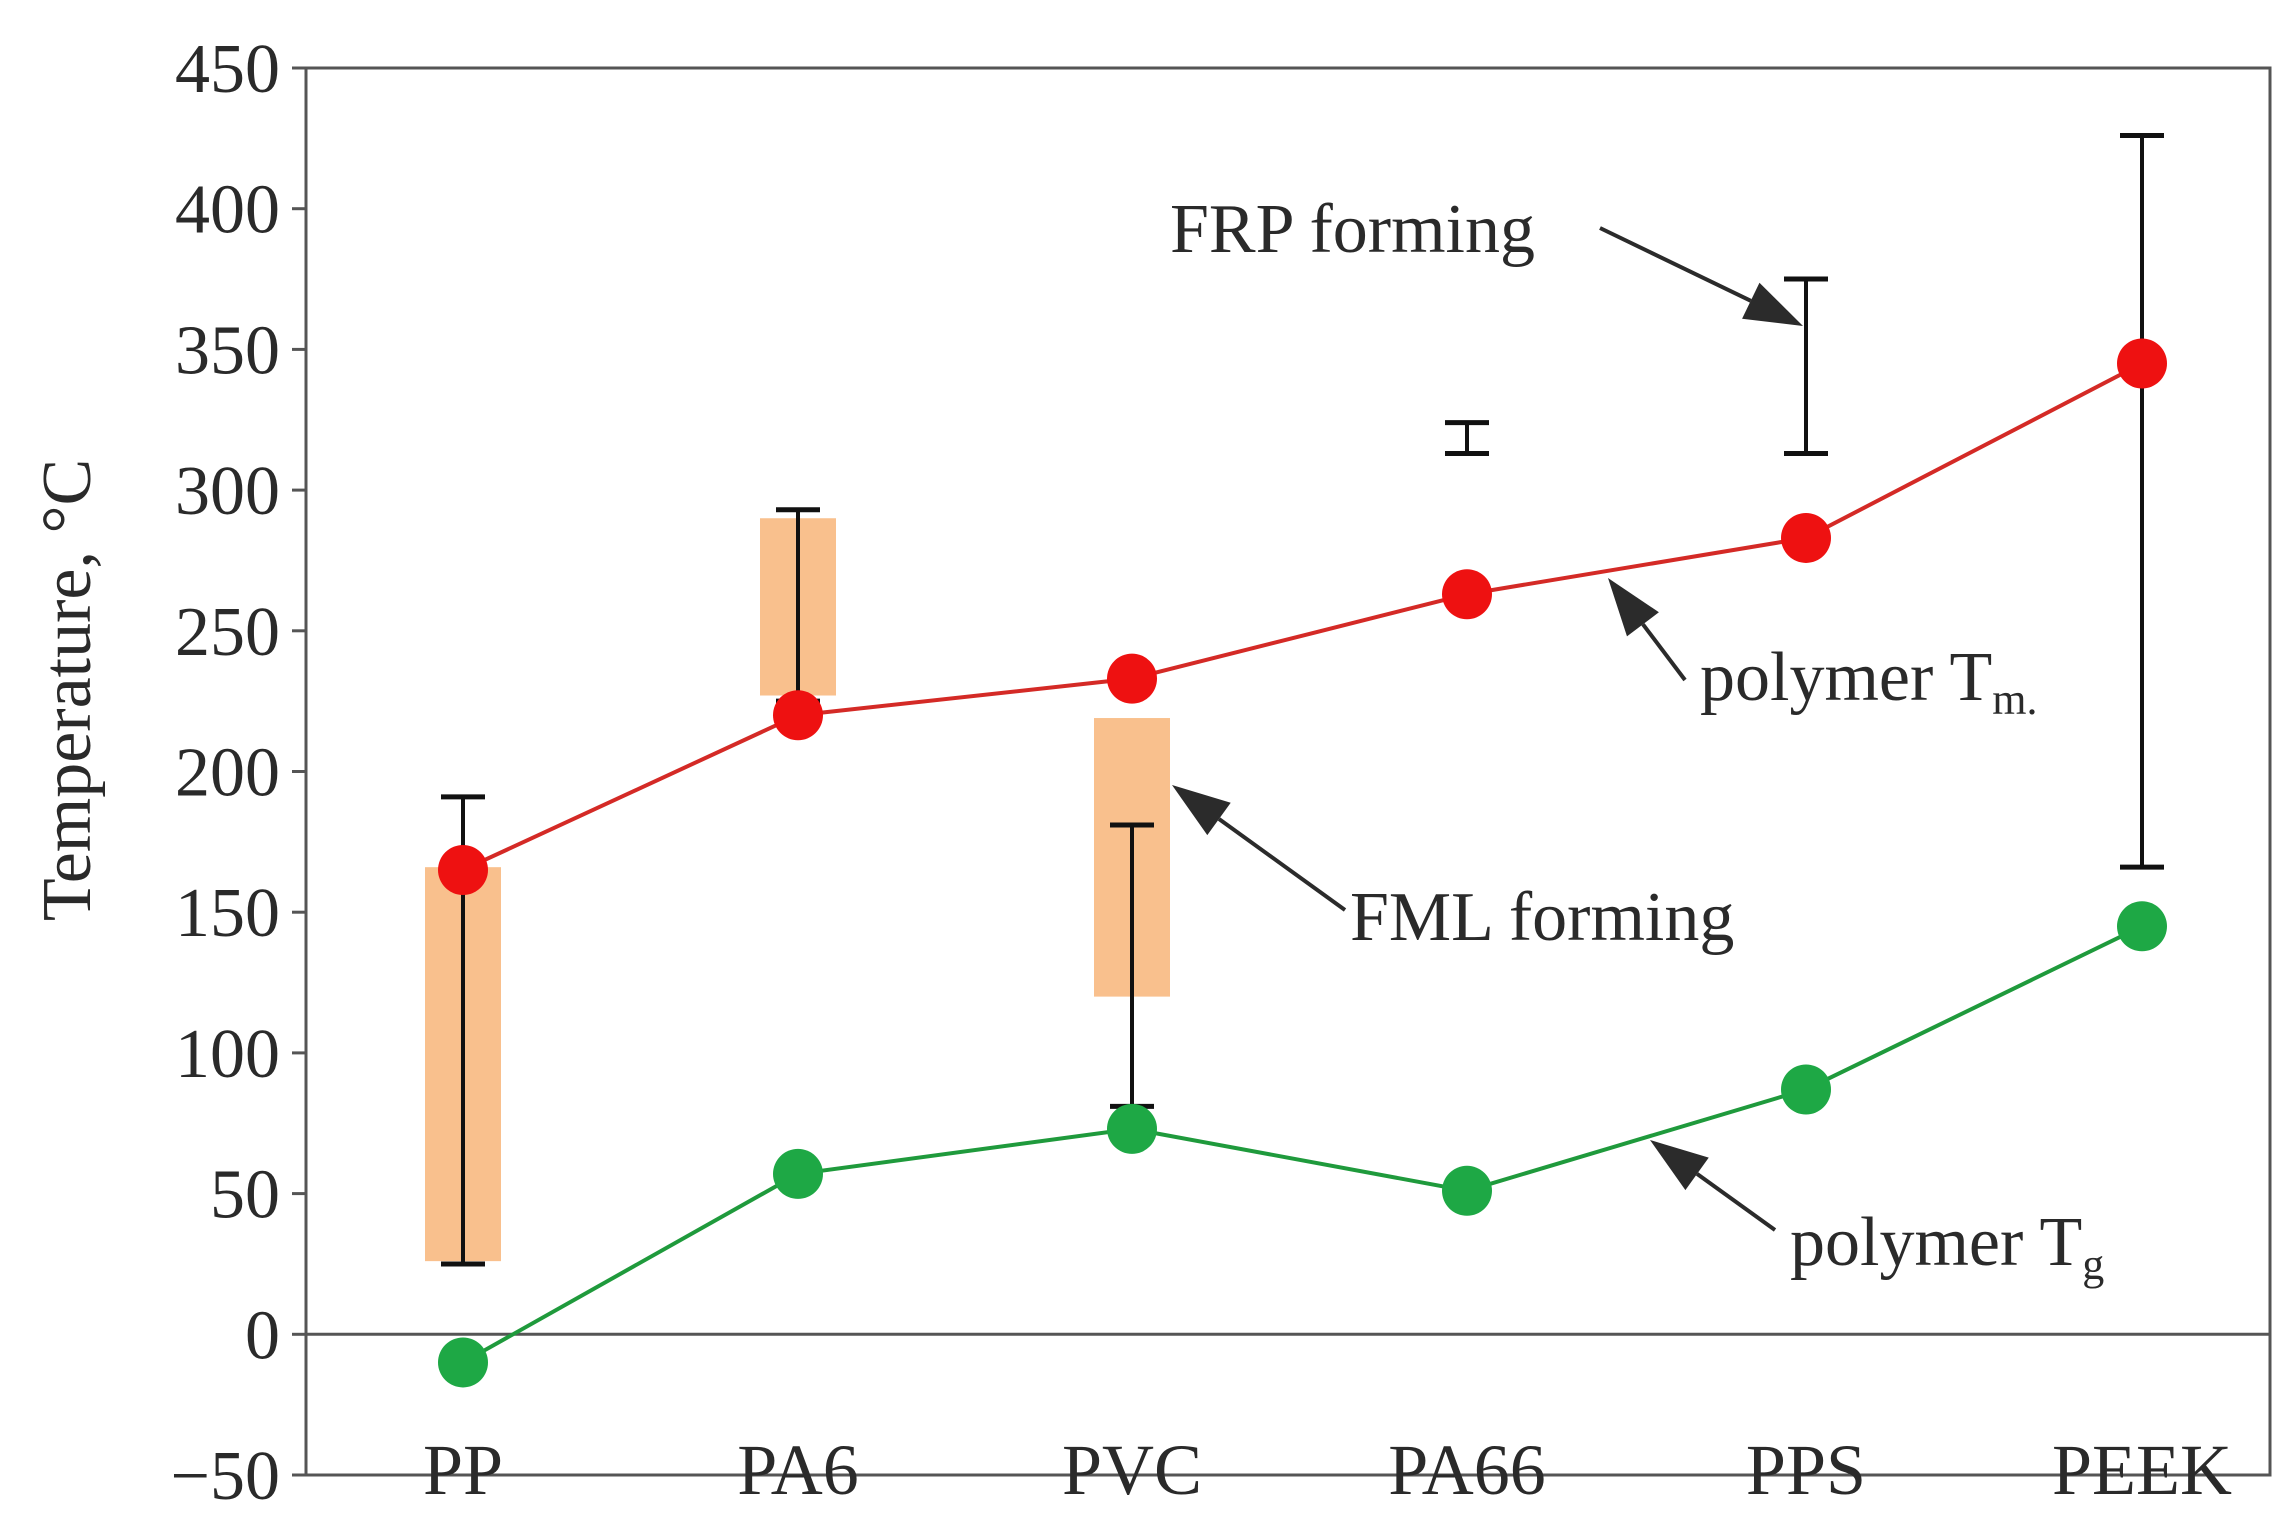 Image resolution: width=2281 pixels, height=1521 pixels. I want to click on tg-arrow, so click(1713, 1186).